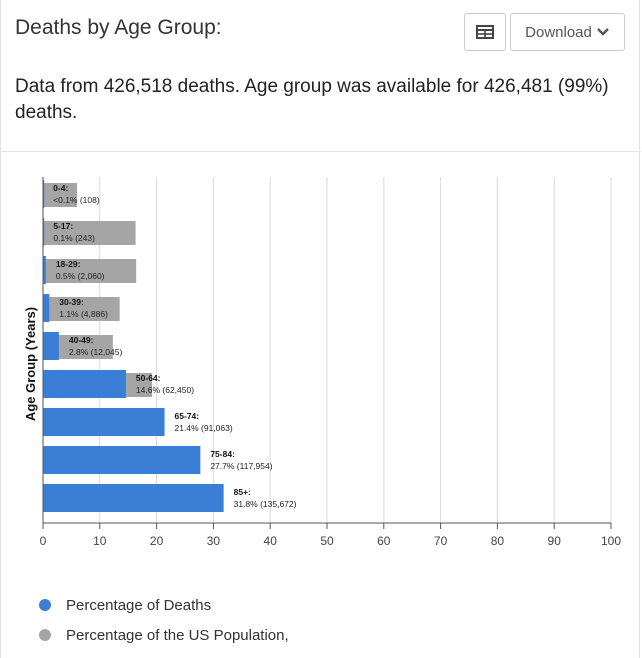  I want to click on legend-item-deaths: Percentage of Deaths, so click(164, 605).